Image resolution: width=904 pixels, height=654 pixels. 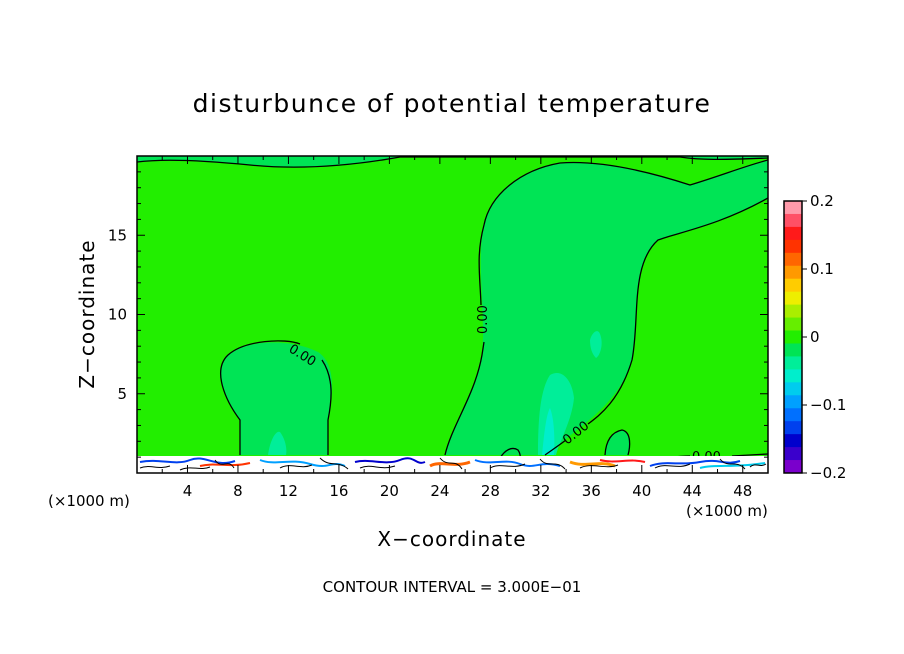 What do you see at coordinates (452, 162) in the screenshot?
I see `top-contour-region` at bounding box center [452, 162].